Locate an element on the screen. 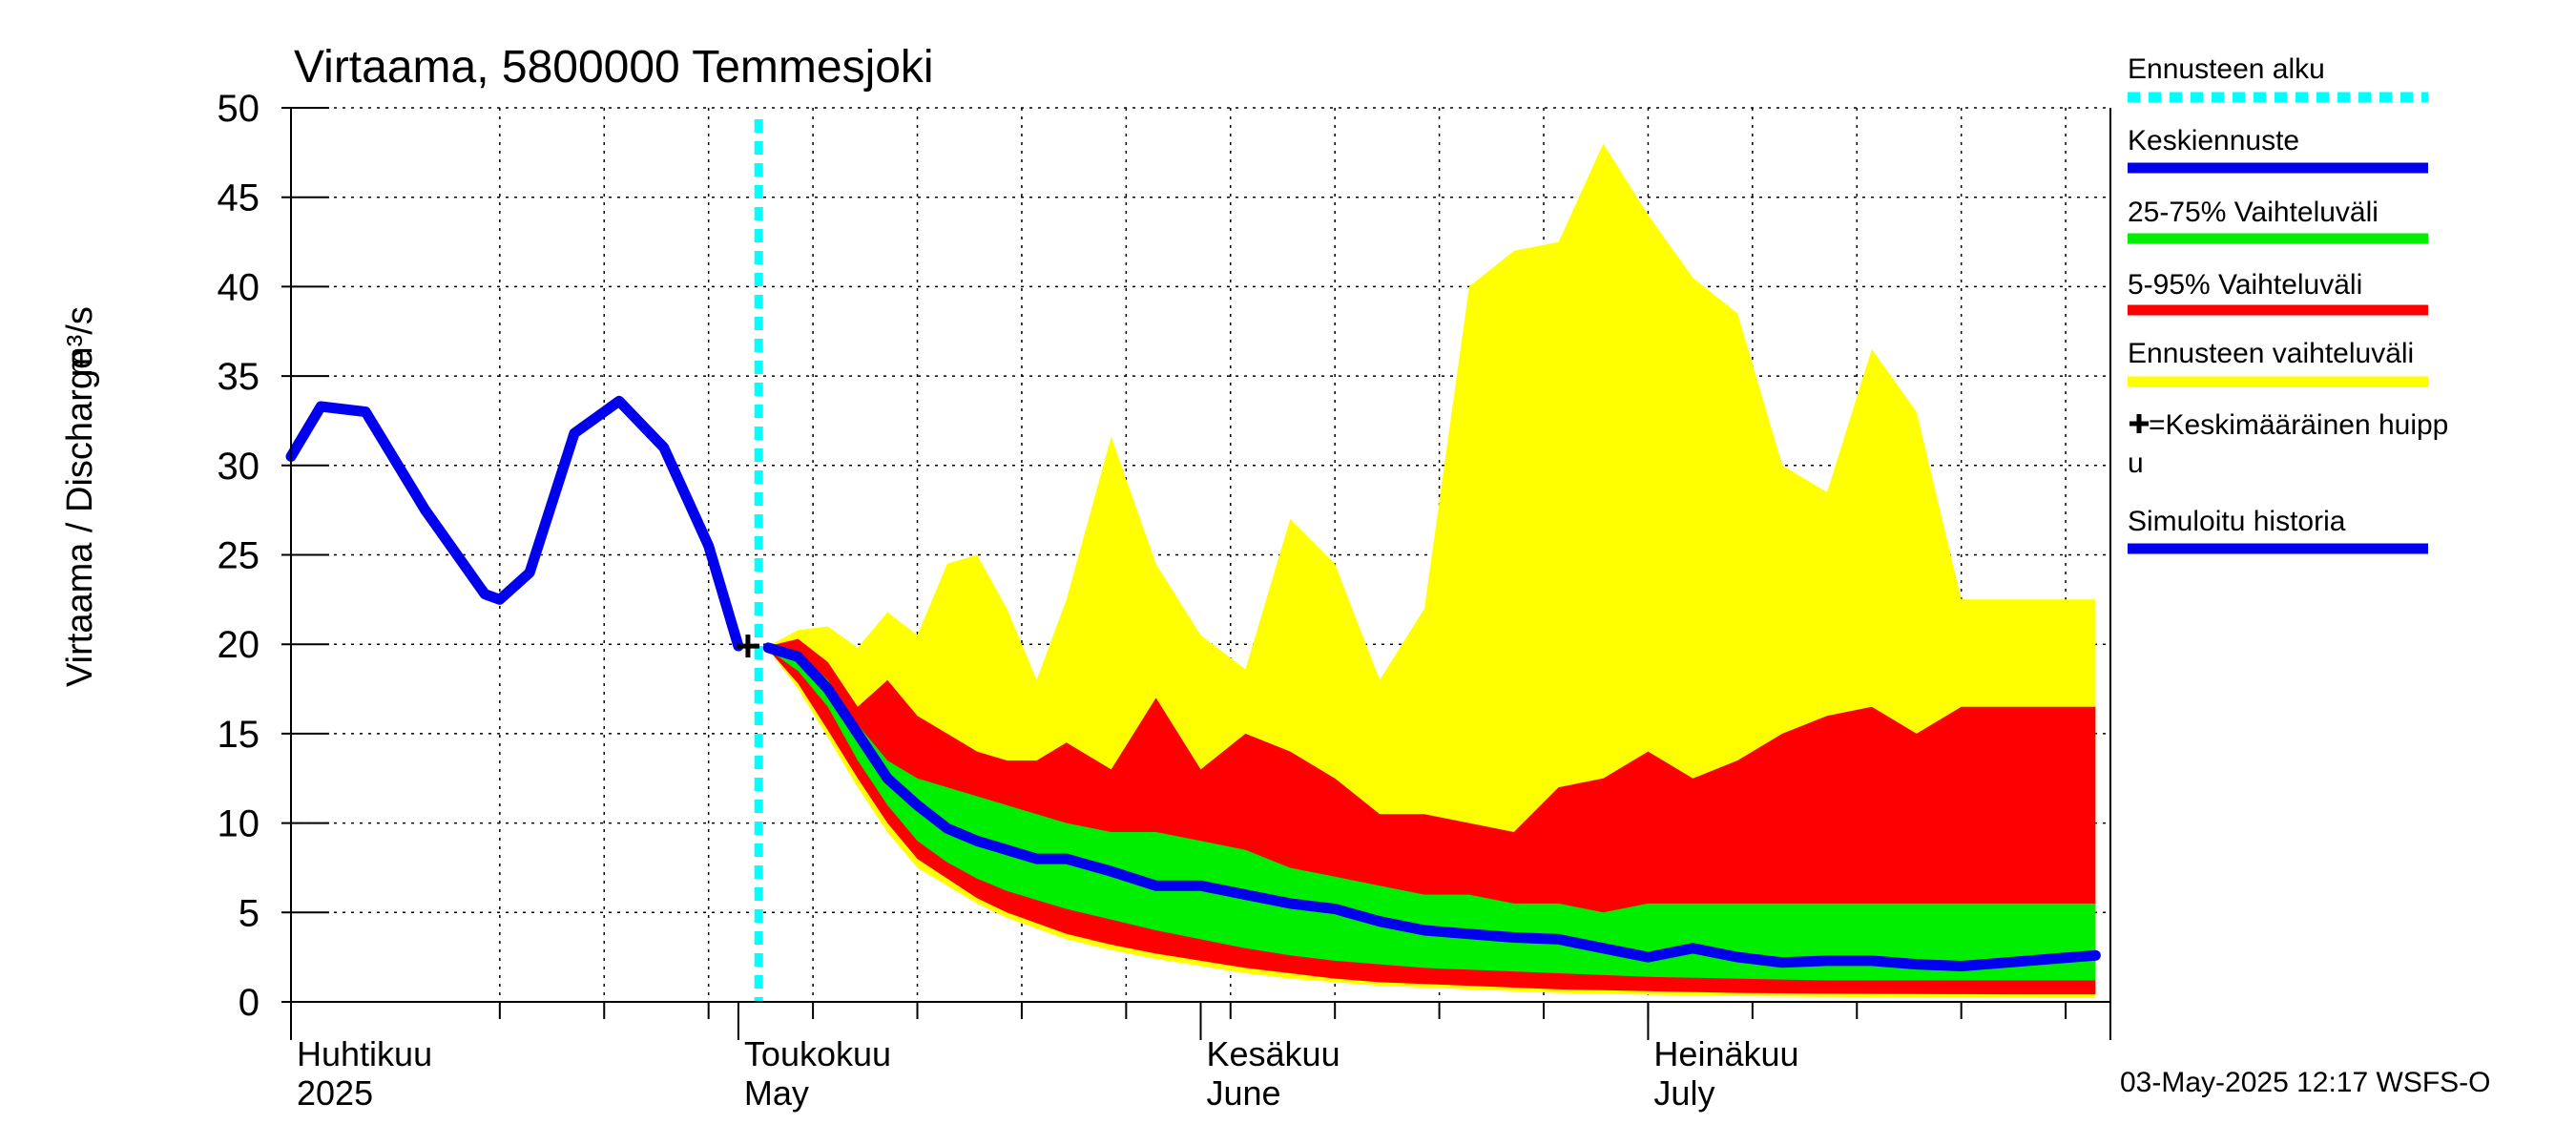 The height and width of the screenshot is (1145, 2576). legend-label: 25-75% Vaihteluväli is located at coordinates (2253, 212).